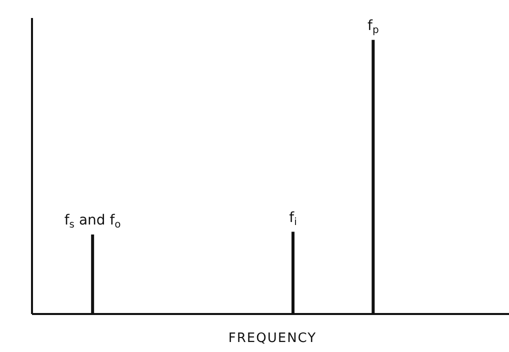 This screenshot has width=509, height=352. I want to click on x-axis-title: FREQUENCY, so click(272, 338).